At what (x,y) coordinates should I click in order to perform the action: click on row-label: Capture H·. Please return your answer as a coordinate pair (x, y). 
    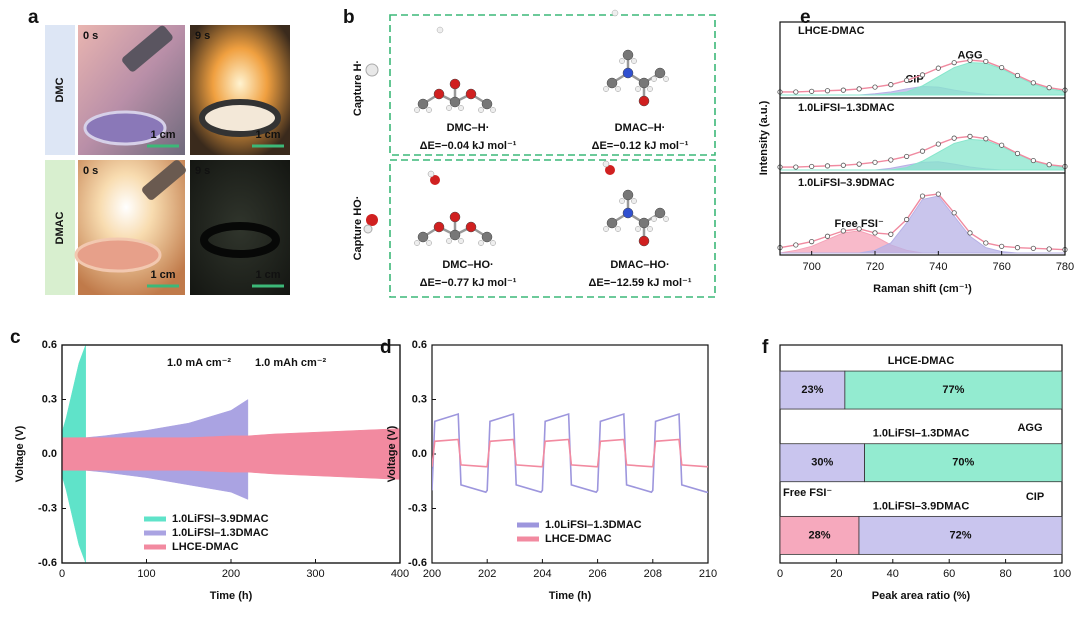
    Looking at the image, I should click on (358, 88).